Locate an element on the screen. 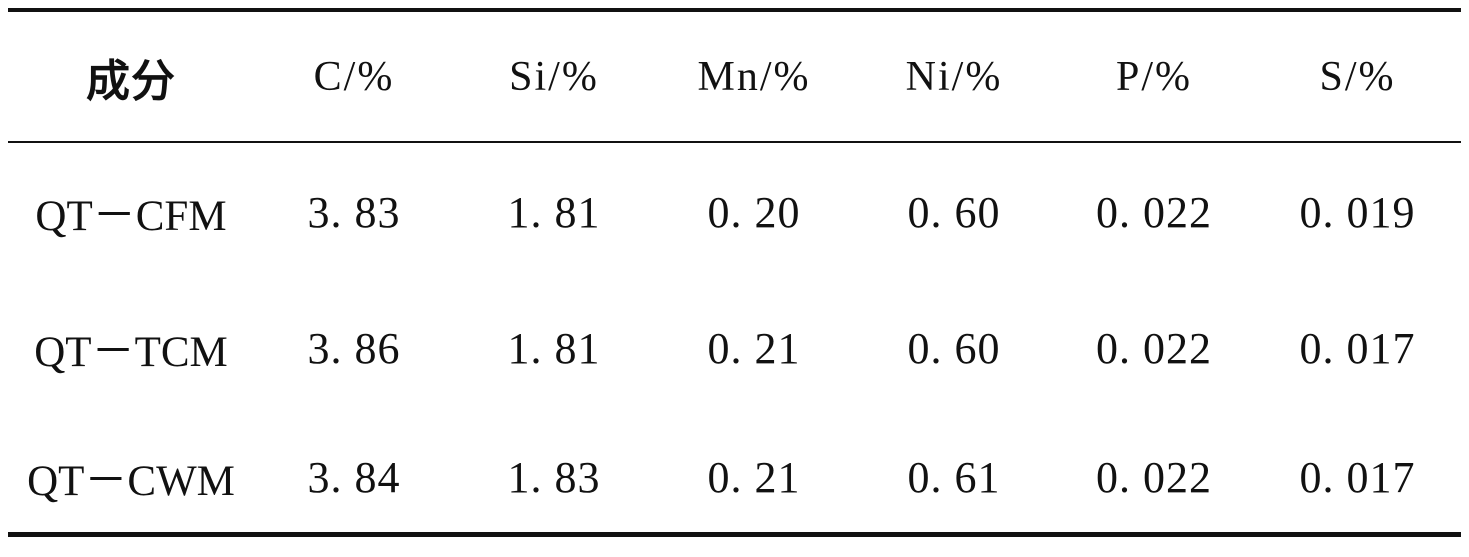 This screenshot has width=1469, height=557. cell-mn: 0. 20 is located at coordinates (754, 212).